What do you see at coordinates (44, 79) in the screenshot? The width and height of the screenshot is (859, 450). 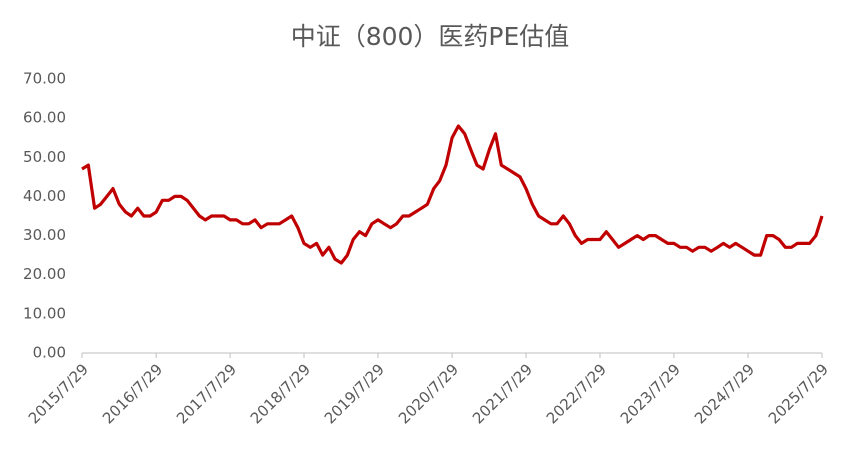 I see `y-tick-label: 70.00` at bounding box center [44, 79].